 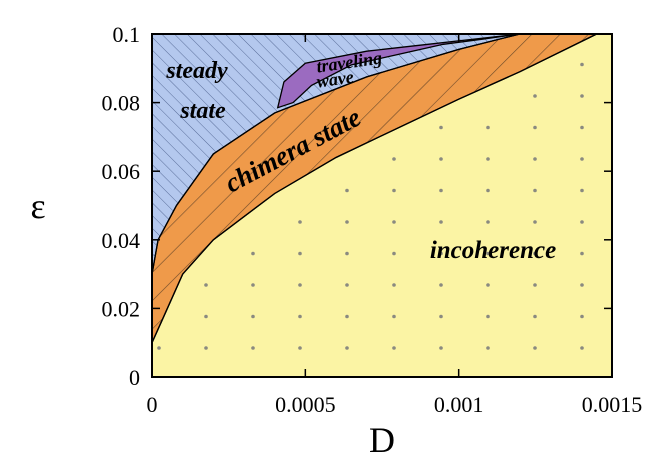 What do you see at coordinates (202, 111) in the screenshot?
I see `steady-state-label: state` at bounding box center [202, 111].